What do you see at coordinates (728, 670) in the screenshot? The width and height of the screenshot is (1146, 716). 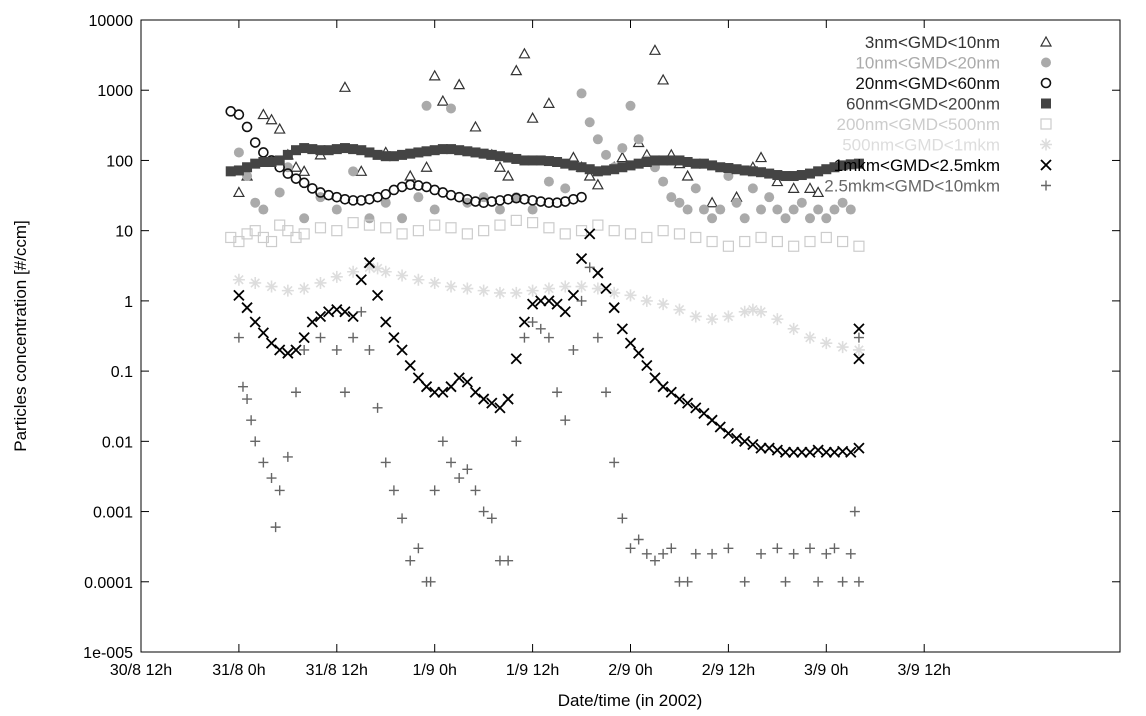 I see `x-tick-label: 2/9 12h` at bounding box center [728, 670].